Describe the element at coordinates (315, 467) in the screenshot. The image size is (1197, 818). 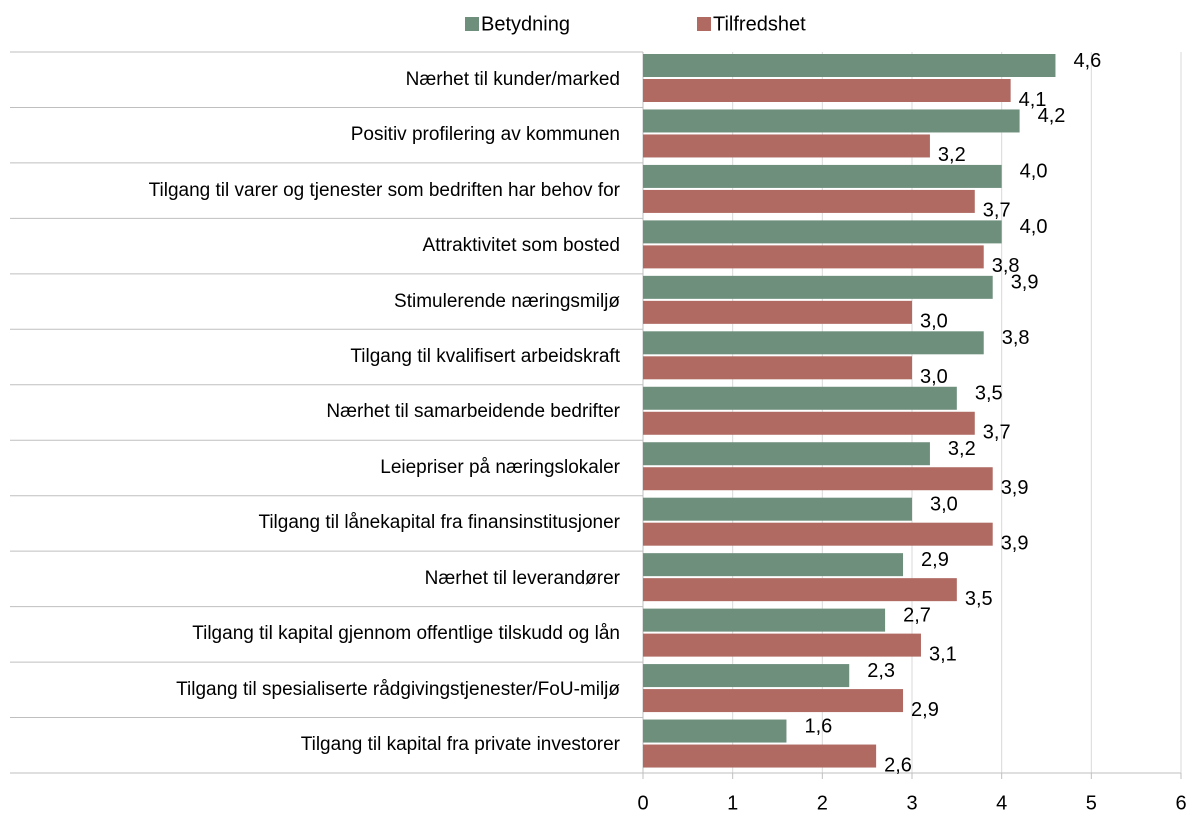
I see `category-label: Leiepriser på næringslokaler` at that location.